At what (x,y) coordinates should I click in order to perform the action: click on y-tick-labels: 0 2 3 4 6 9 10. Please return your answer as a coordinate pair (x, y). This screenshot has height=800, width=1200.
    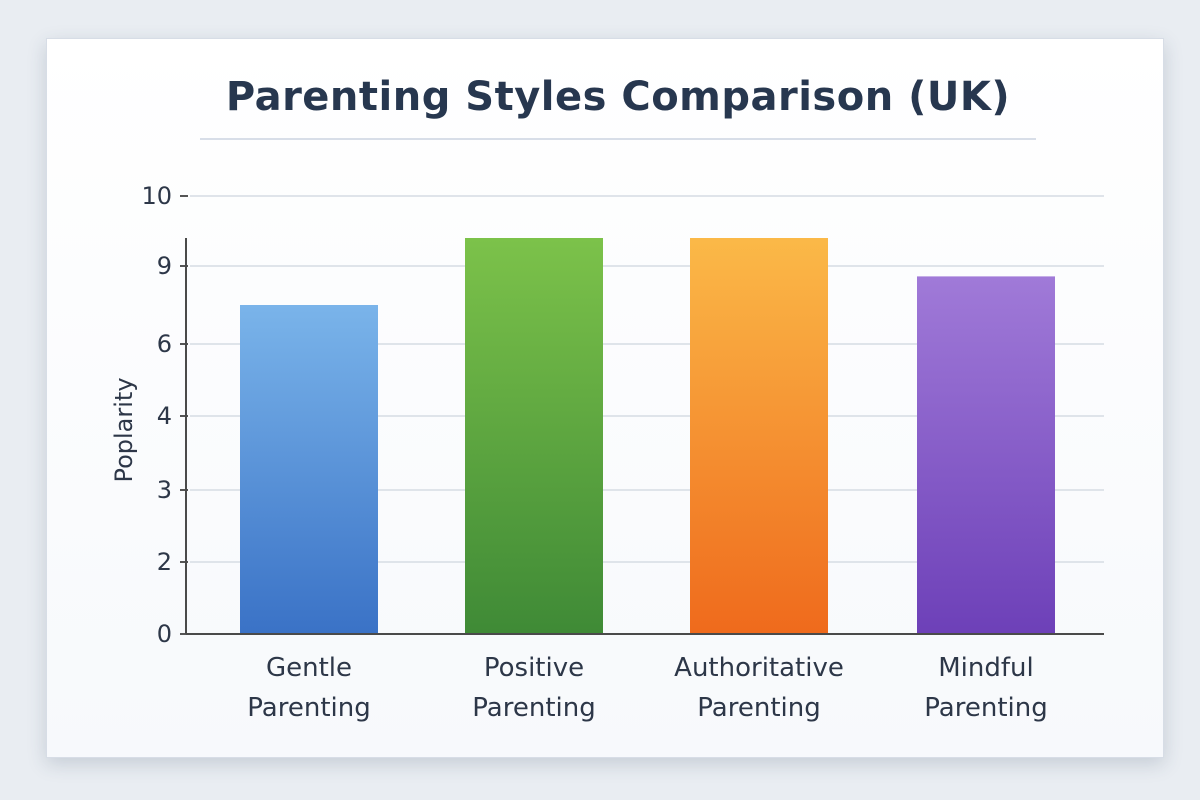
    Looking at the image, I should click on (156, 415).